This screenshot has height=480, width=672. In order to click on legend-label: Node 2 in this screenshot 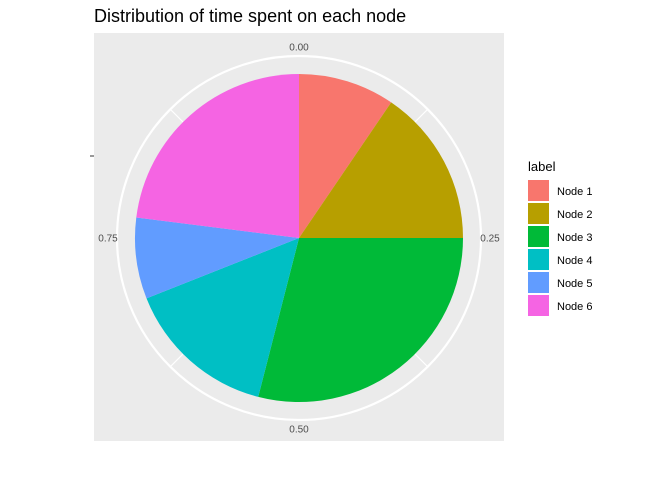, I will do `click(574, 215)`.